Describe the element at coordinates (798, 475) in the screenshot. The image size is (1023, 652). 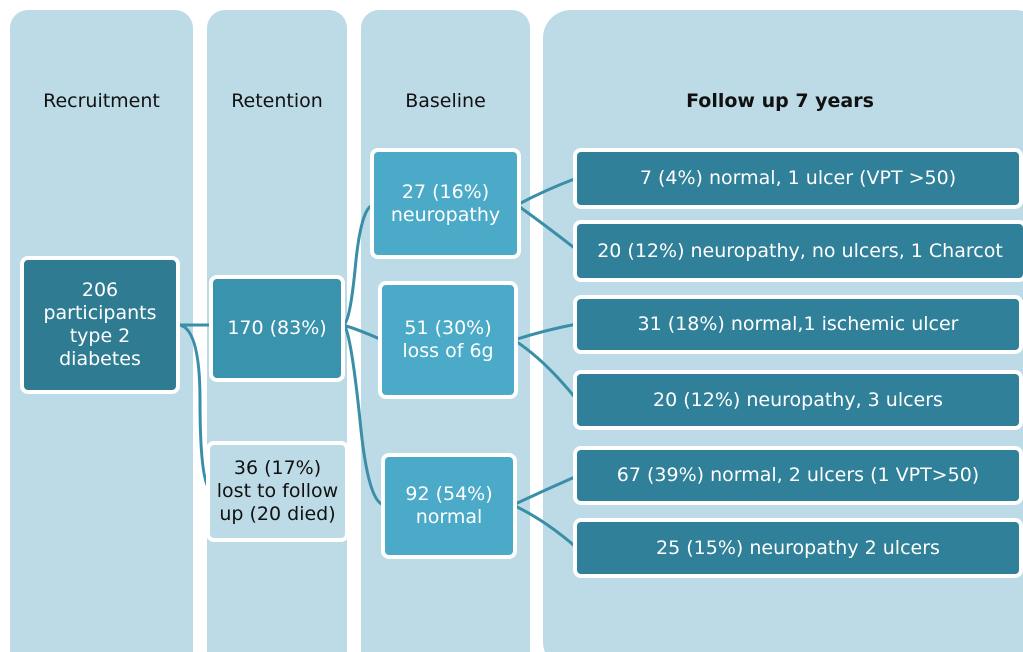
I see `node: 67 (39%) normal, 2 ulcers (1 VPT>50)` at that location.